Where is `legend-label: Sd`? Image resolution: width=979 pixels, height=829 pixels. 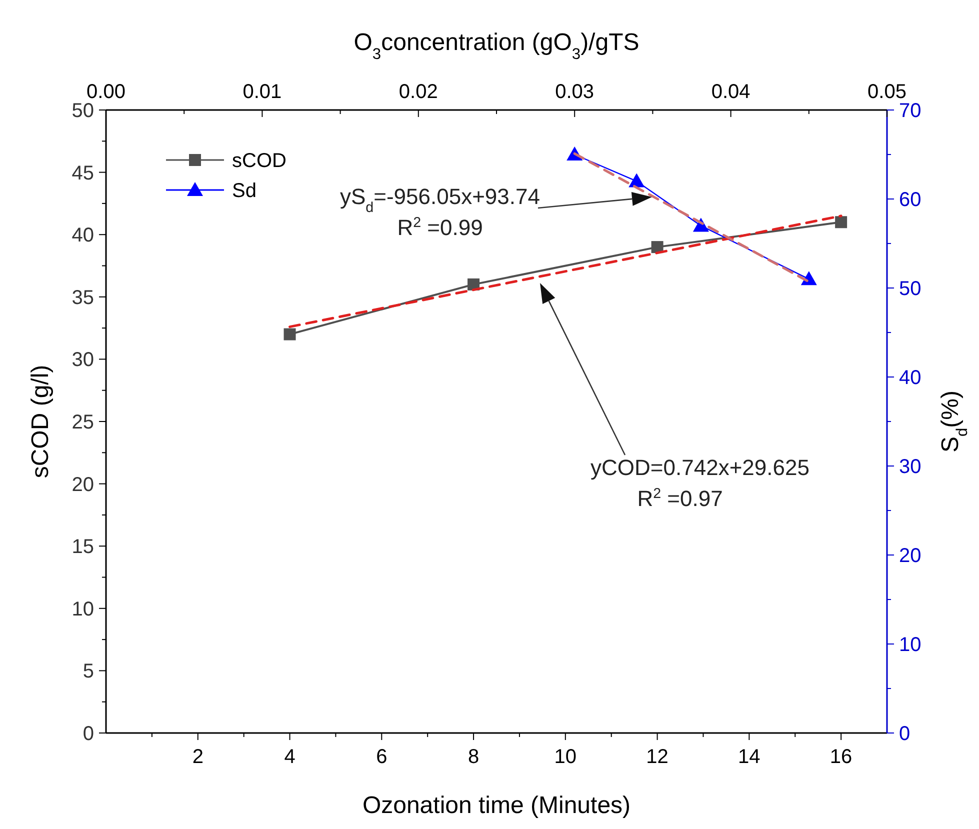
legend-label: Sd is located at coordinates (244, 191).